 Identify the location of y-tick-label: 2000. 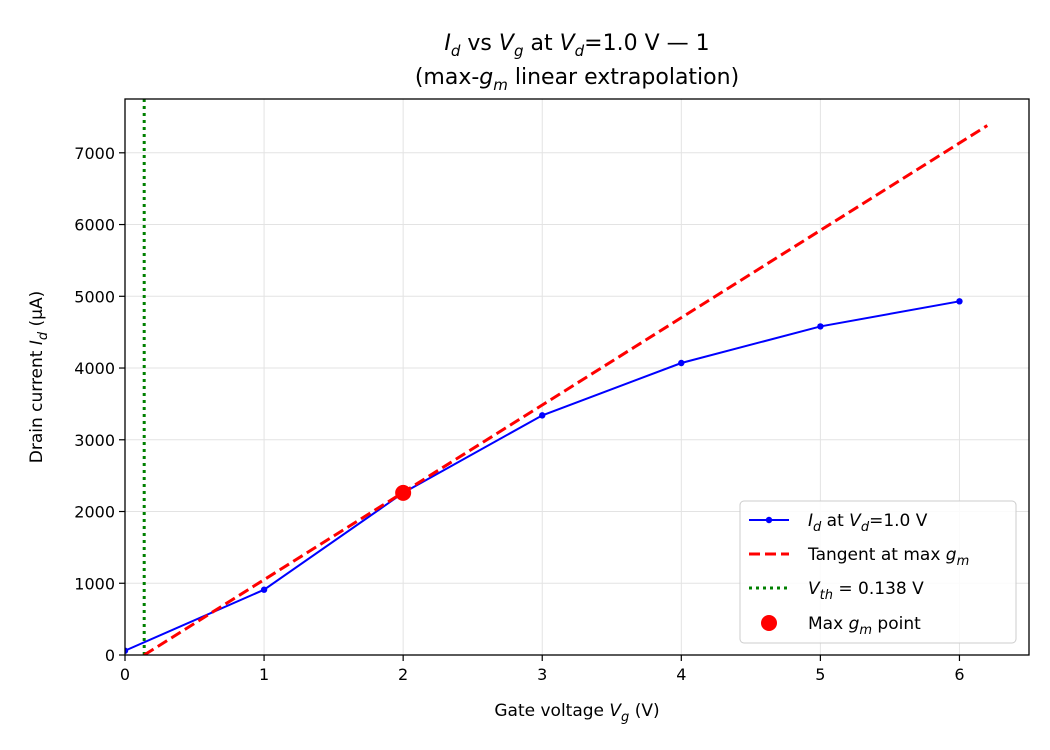
(94, 512).